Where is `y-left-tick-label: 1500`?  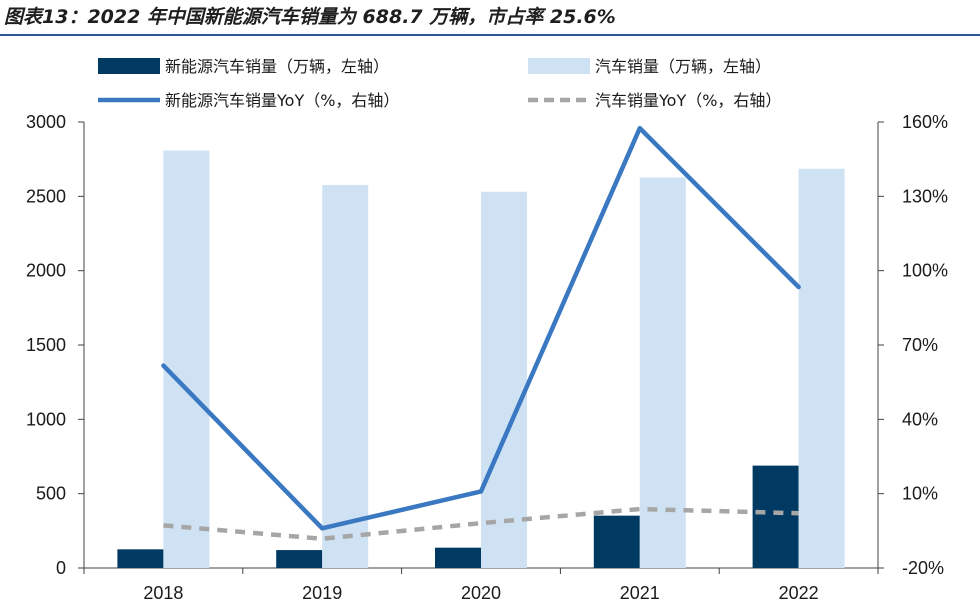
y-left-tick-label: 1500 is located at coordinates (46, 345).